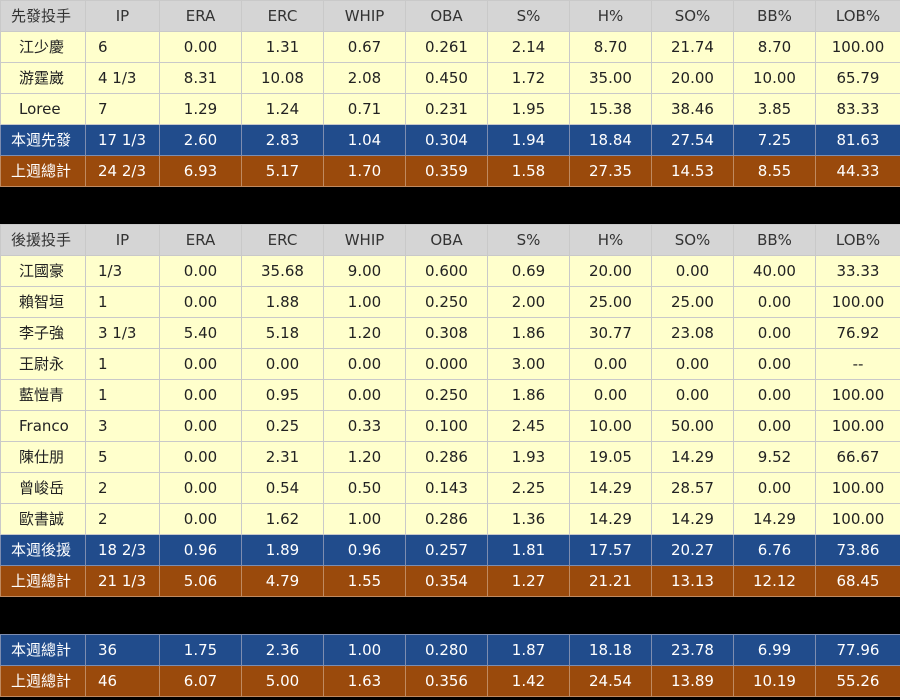  What do you see at coordinates (774, 681) in the screenshot?
I see `cell-bb-pct: 10.19` at bounding box center [774, 681].